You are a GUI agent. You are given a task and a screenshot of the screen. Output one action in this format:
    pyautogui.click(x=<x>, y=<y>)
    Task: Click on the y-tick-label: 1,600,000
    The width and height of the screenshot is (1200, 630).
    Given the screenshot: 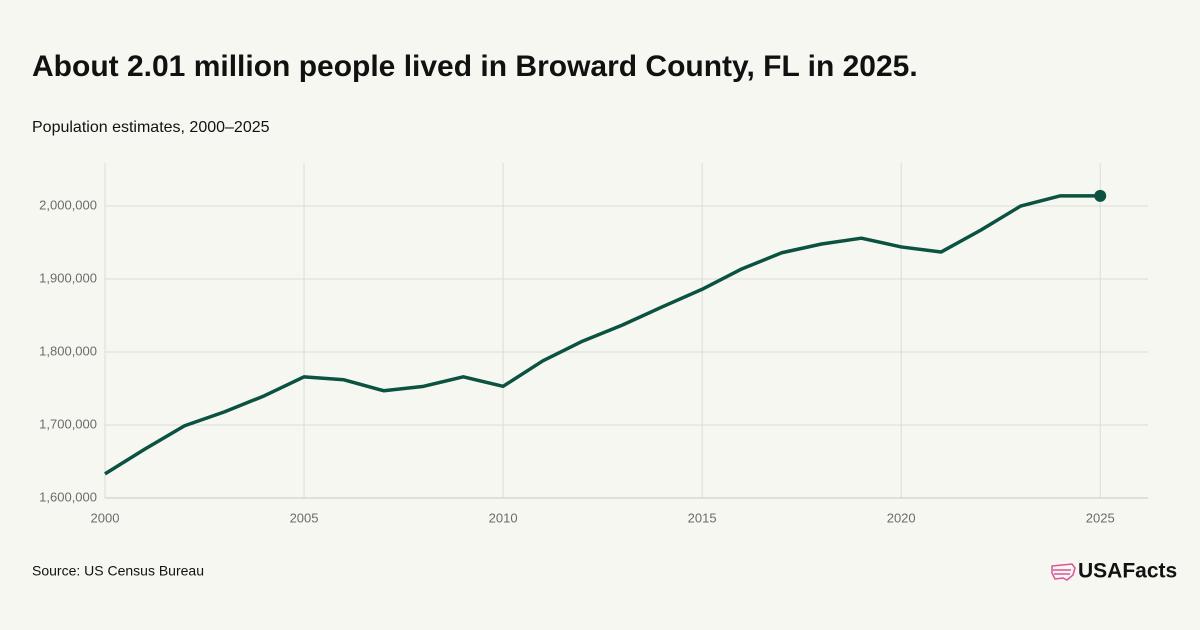 What is the action you would take?
    pyautogui.click(x=68, y=496)
    